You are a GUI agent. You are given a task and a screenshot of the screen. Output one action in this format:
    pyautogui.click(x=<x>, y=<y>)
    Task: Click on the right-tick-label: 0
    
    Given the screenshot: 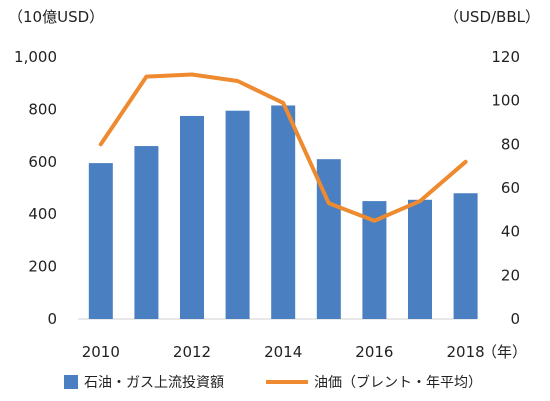 What is the action you would take?
    pyautogui.click(x=515, y=319)
    